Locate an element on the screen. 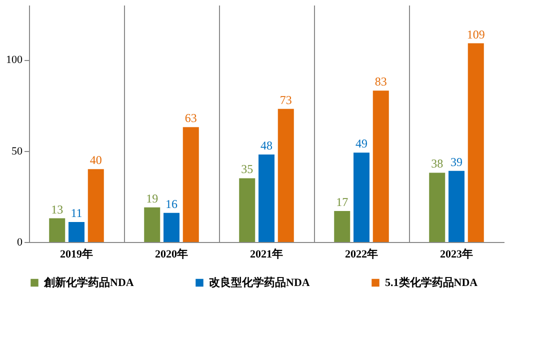 This screenshot has width=555, height=345. data-label: 13 is located at coordinates (57, 209).